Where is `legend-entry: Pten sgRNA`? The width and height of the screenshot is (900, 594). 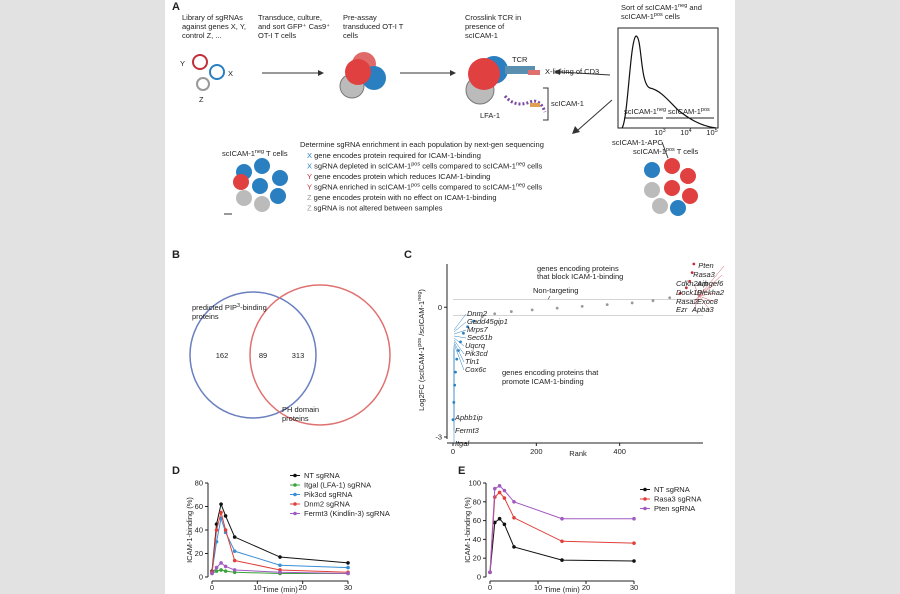 legend-entry: Pten sgRNA is located at coordinates (674, 508).